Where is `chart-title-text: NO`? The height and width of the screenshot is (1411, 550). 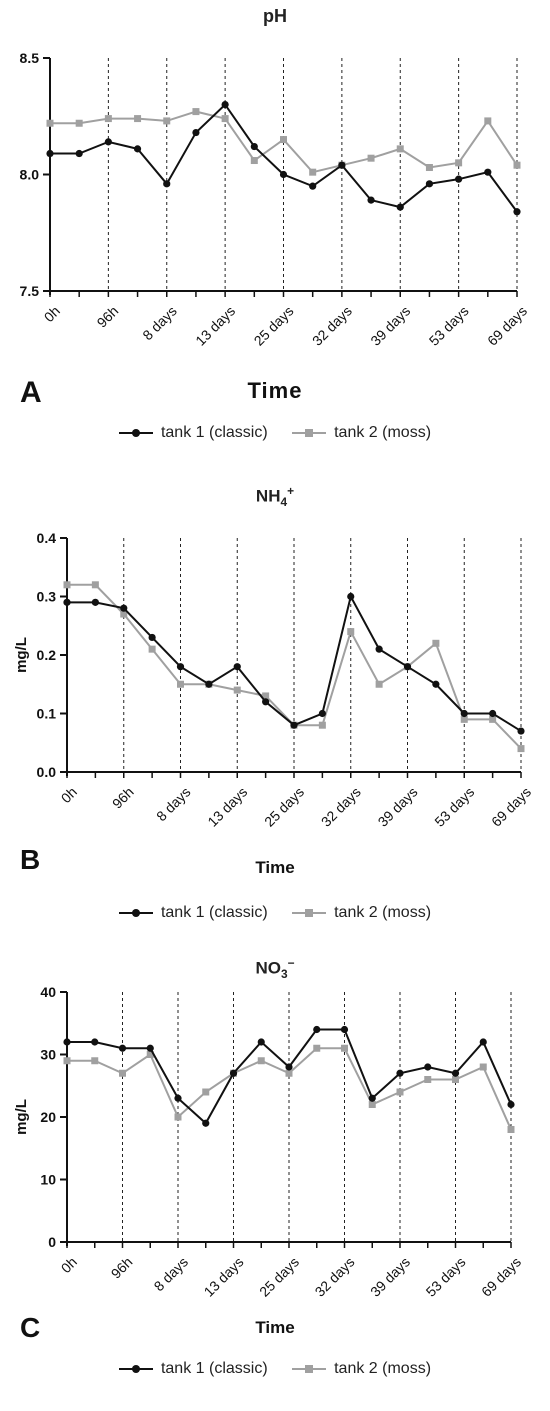
chart-title-text: NO is located at coordinates (268, 968).